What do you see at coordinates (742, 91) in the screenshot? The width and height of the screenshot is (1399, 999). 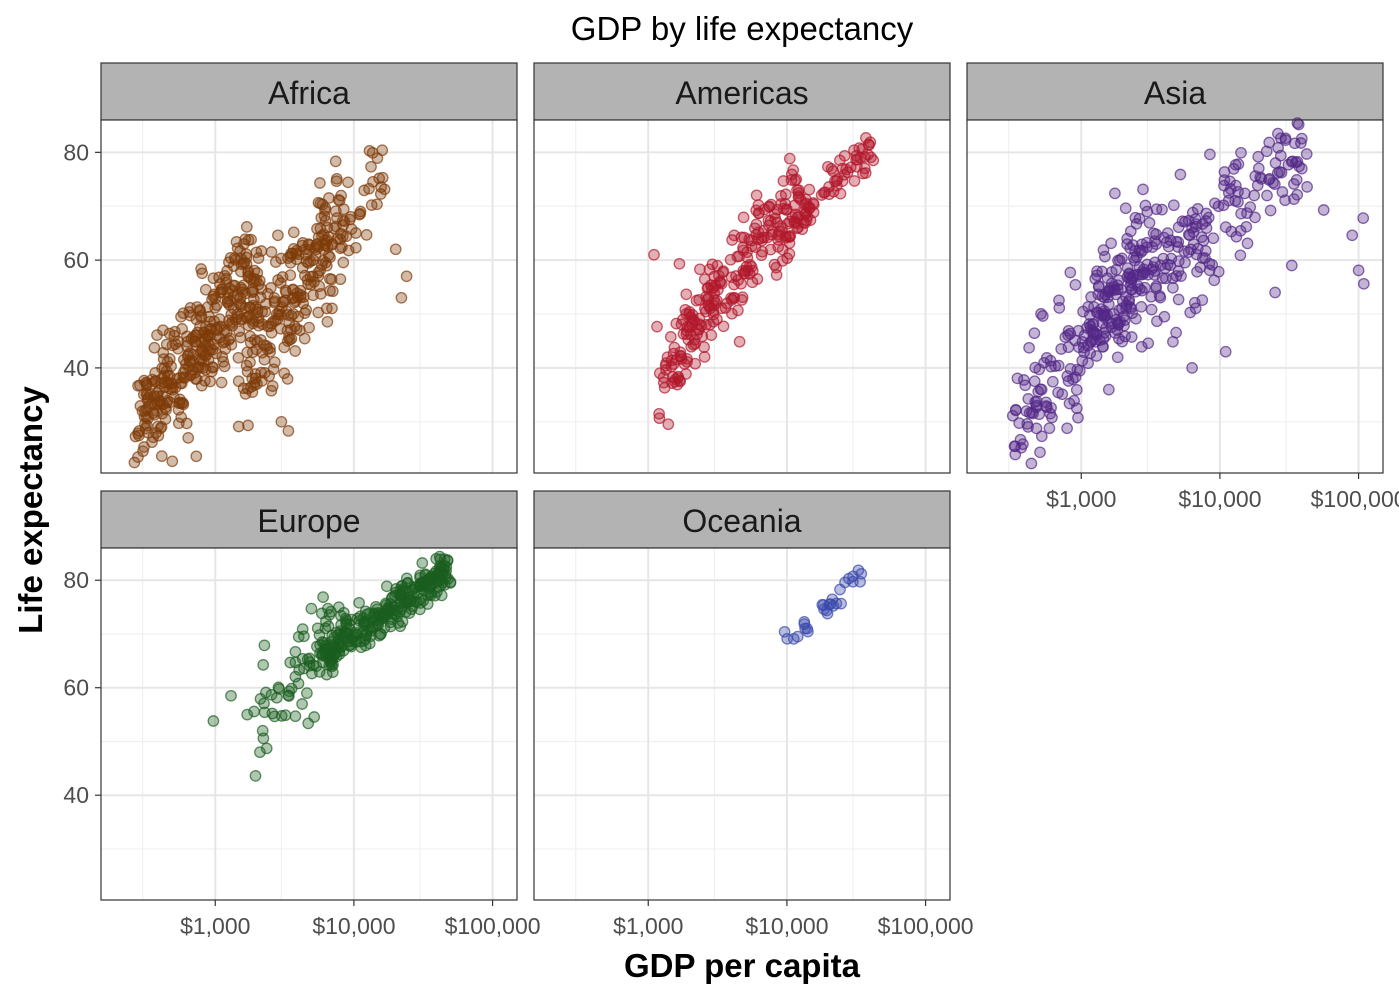 I see `facet-strip` at bounding box center [742, 91].